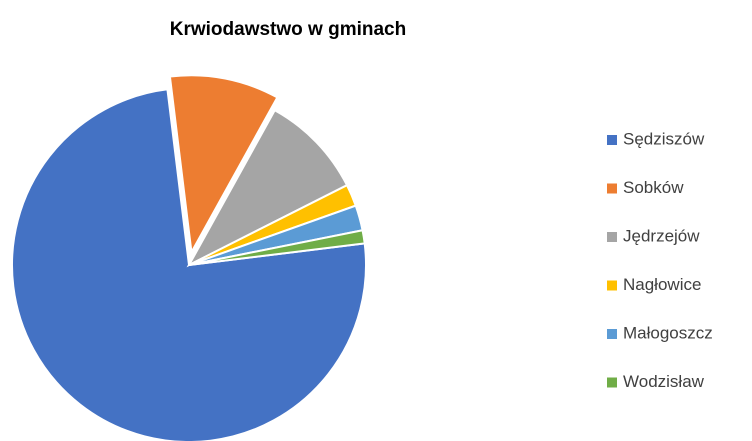 The width and height of the screenshot is (752, 441). Describe the element at coordinates (668, 332) in the screenshot. I see `legend-label: Małogoszcz` at that location.